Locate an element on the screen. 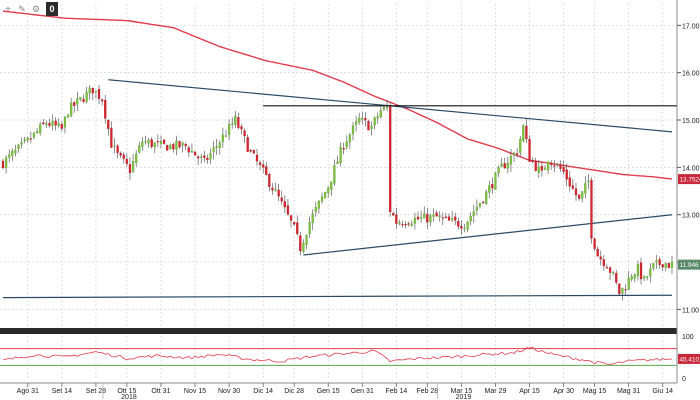 The width and height of the screenshot is (700, 400). time-tick-label: Ago 31 is located at coordinates (28, 391).